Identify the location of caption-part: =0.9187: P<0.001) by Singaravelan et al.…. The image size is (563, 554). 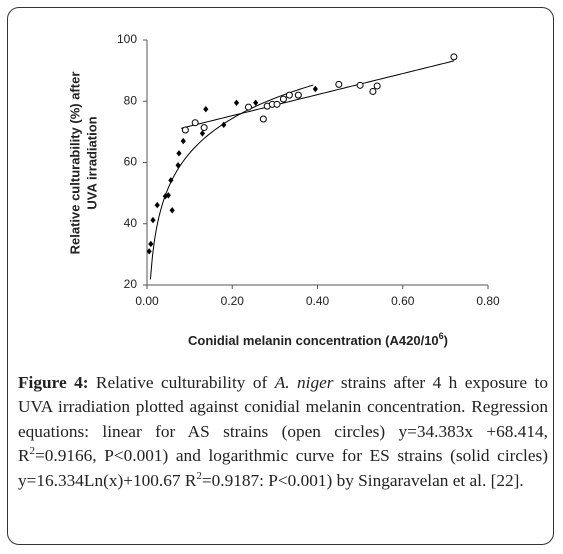
(362, 480).